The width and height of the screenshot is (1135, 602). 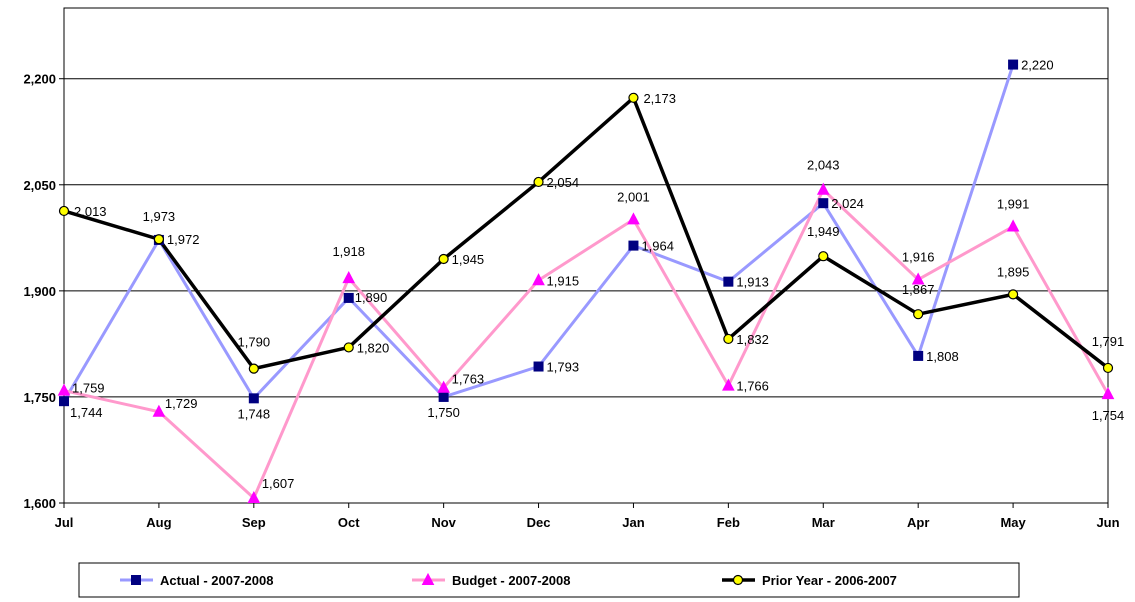 I want to click on legend-item-actual: Actual - 2007-2008, so click(x=196, y=580).